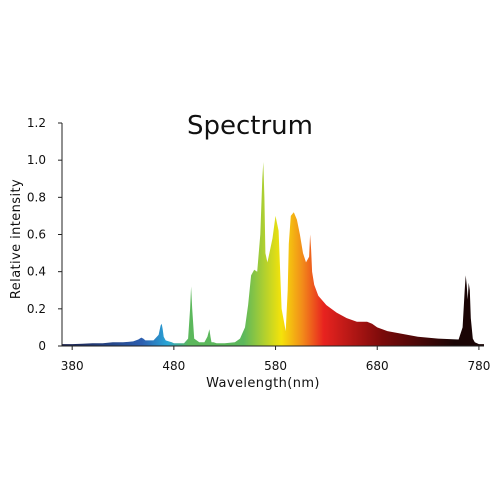 The height and width of the screenshot is (500, 500). I want to click on y-tick-label: 1.0, so click(36, 160).